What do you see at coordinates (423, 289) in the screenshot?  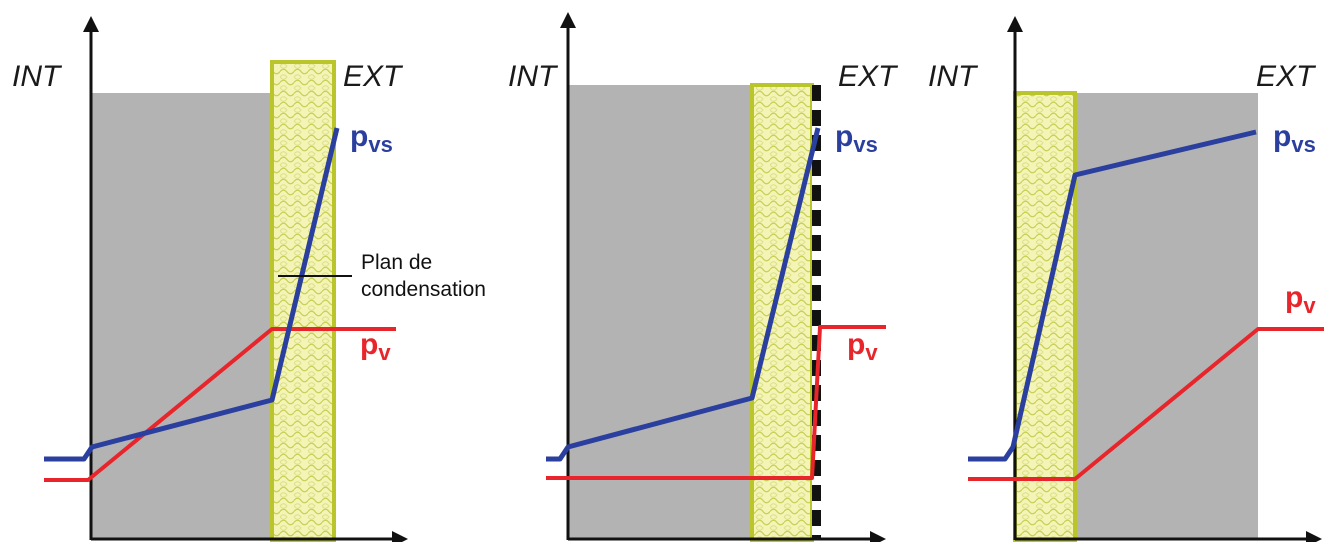 I see `condensation-label-line2: condensation` at bounding box center [423, 289].